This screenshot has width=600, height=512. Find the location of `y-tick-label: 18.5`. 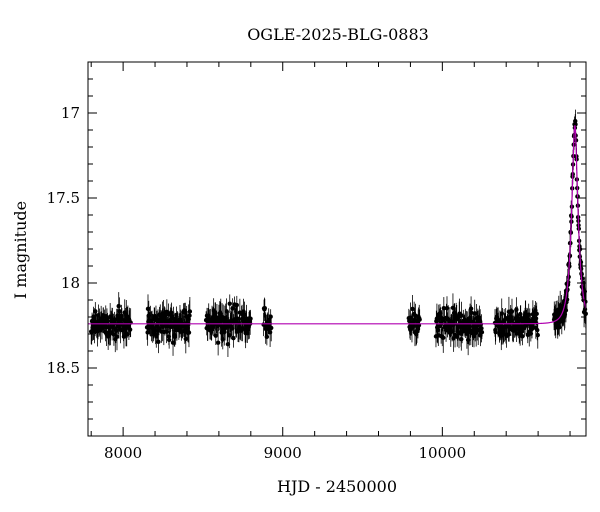

y-tick-label: 18.5 is located at coordinates (63, 368).